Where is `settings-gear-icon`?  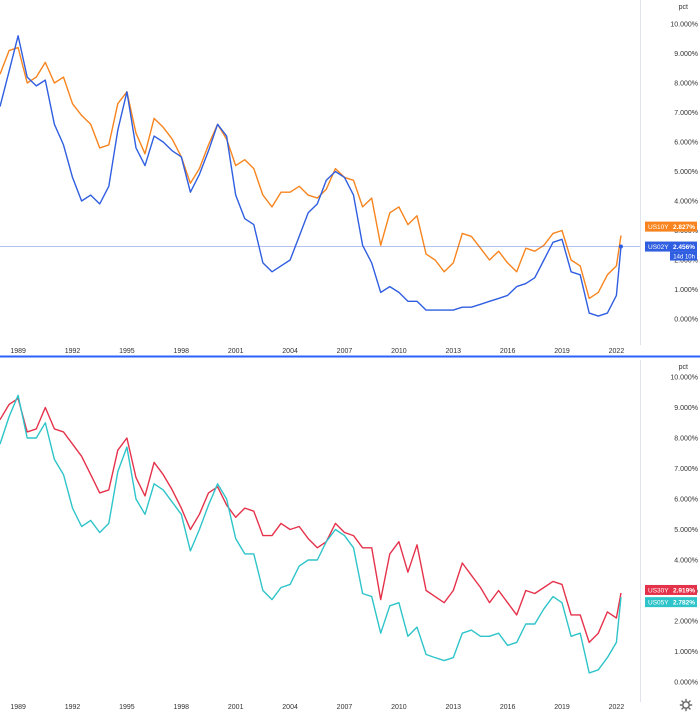
settings-gear-icon is located at coordinates (686, 705).